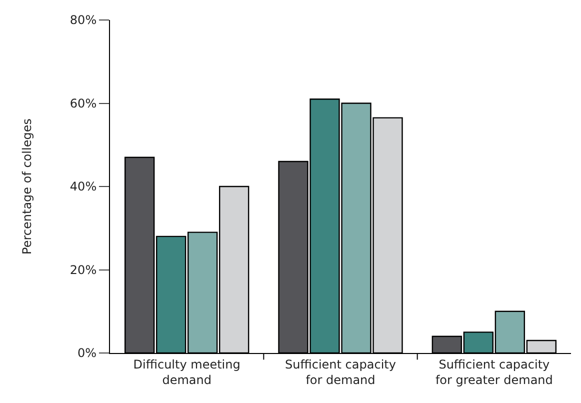  I want to click on y-axis-title: Percentage of colleges, so click(27, 186).